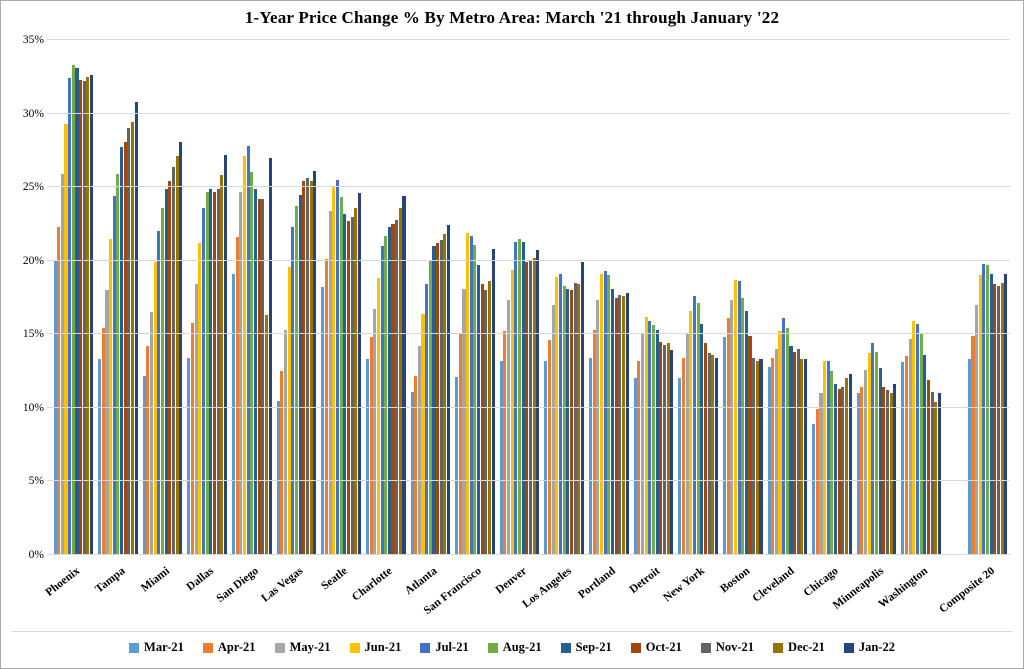 This screenshot has width=1024, height=669. Describe the element at coordinates (207, 316) in the screenshot. I see `bar-group-dallas: Dallas` at that location.